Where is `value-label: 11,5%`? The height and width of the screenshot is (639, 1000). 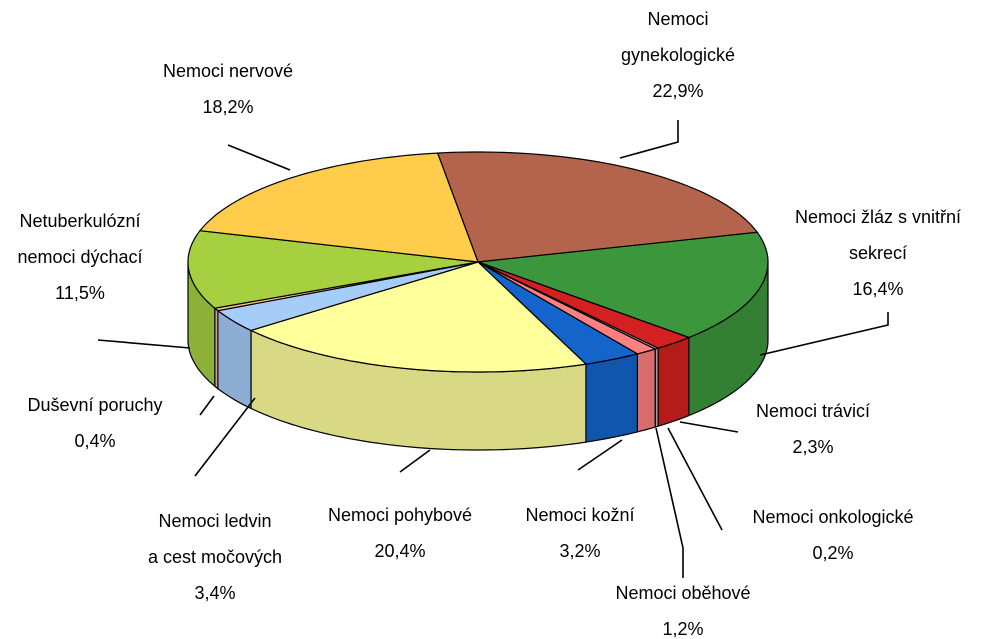 value-label: 11,5% is located at coordinates (80, 293).